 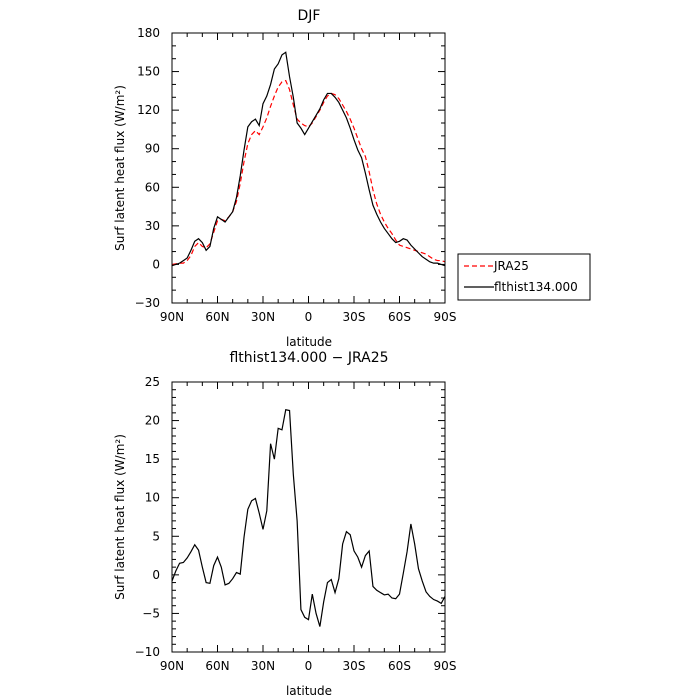 What do you see at coordinates (172, 666) in the screenshot?
I see `bottom-x-tick-label: 90N` at bounding box center [172, 666].